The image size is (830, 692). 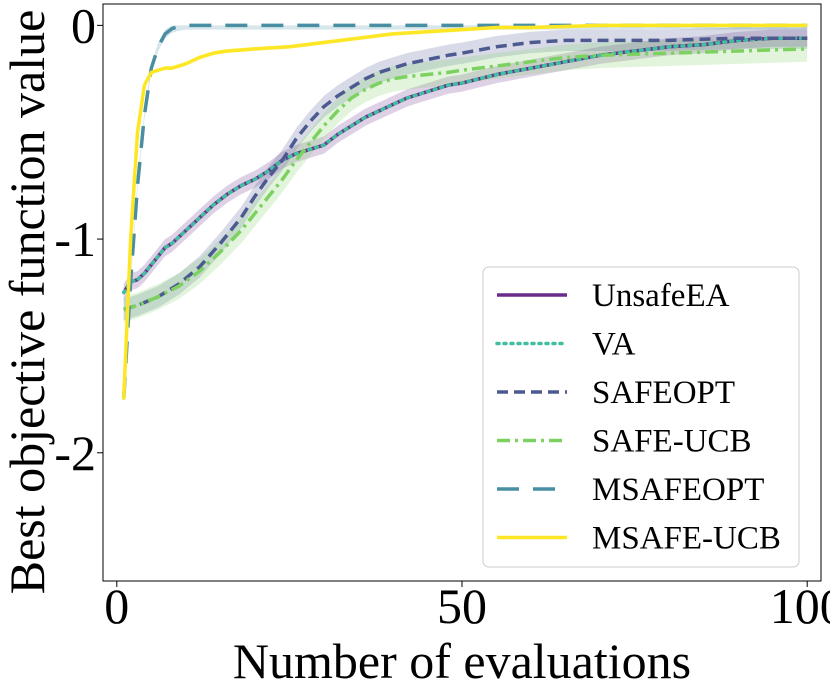 What do you see at coordinates (678, 490) in the screenshot?
I see `legend-label-msafeopt: MSAFEOPT` at bounding box center [678, 490].